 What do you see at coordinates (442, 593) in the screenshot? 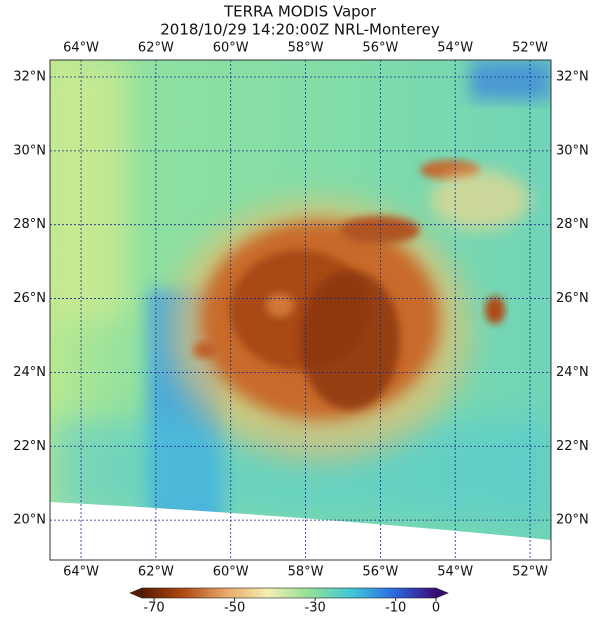
I see `colorbar-extend-high` at bounding box center [442, 593].